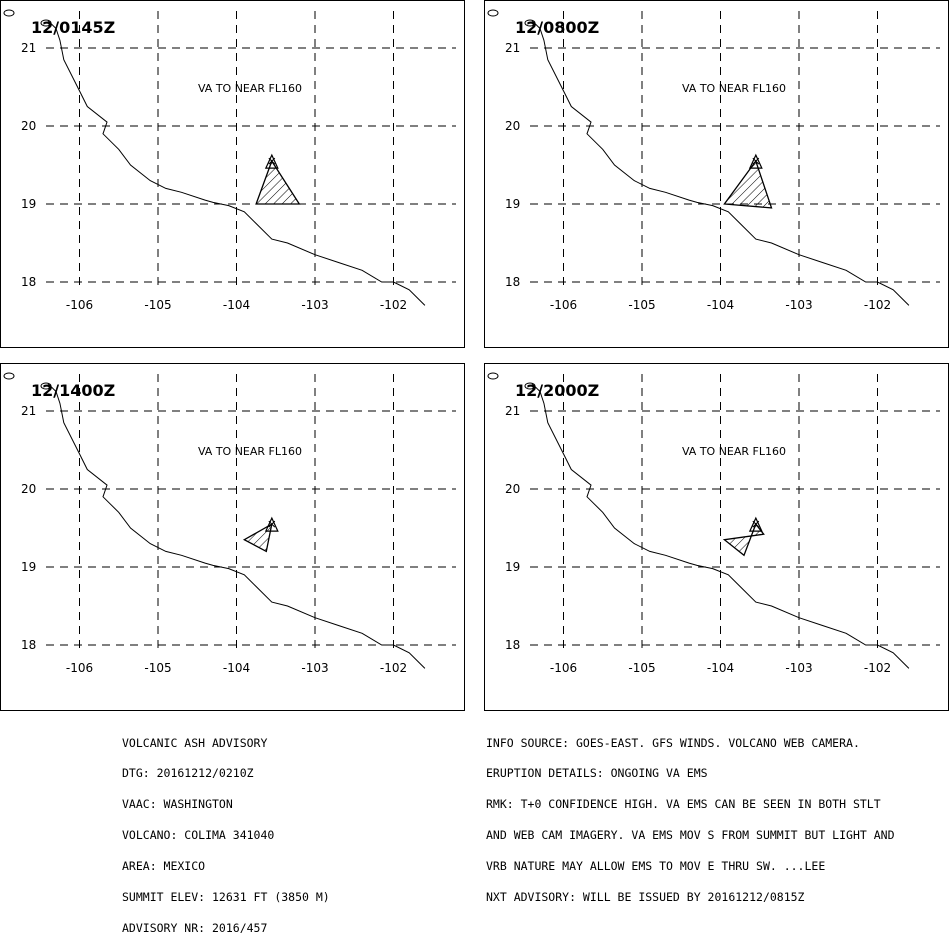 This screenshot has height=944, width=950. What do you see at coordinates (188, 773) in the screenshot?
I see `advisory-line: DTG: 20161212/0210Z` at bounding box center [188, 773].